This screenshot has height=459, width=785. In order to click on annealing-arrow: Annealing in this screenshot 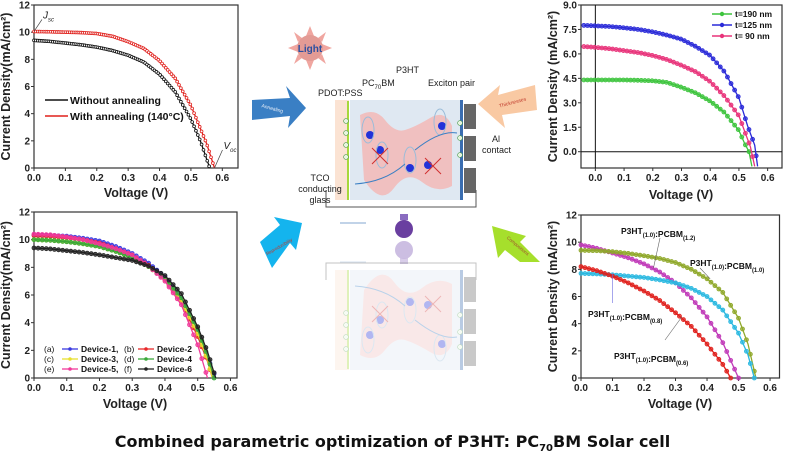, I will do `click(279, 107)`.